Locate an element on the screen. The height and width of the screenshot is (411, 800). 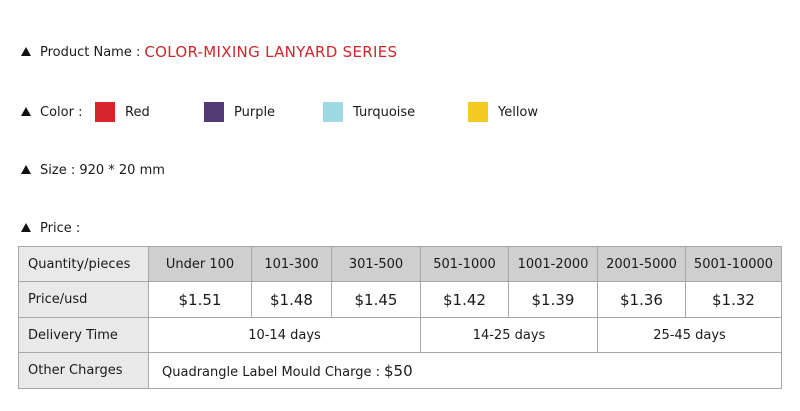
row-header-other-charges: Other Charges is located at coordinates (83, 370).